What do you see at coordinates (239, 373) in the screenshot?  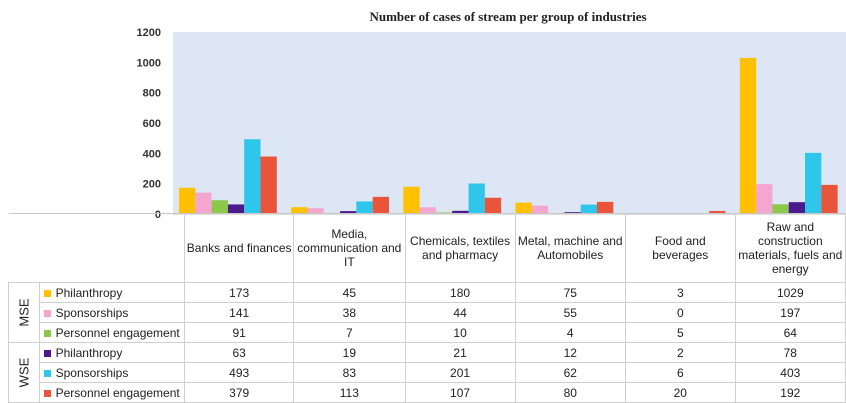 I see `value-cell: 493` at bounding box center [239, 373].